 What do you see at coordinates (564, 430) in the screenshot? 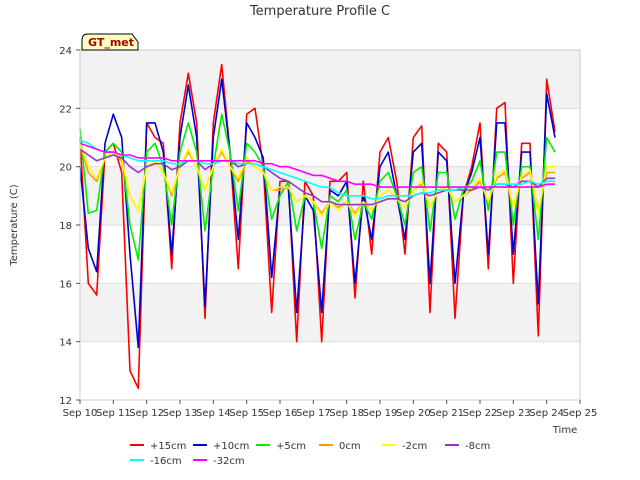
I see `x-axis-label: Time` at bounding box center [564, 430].